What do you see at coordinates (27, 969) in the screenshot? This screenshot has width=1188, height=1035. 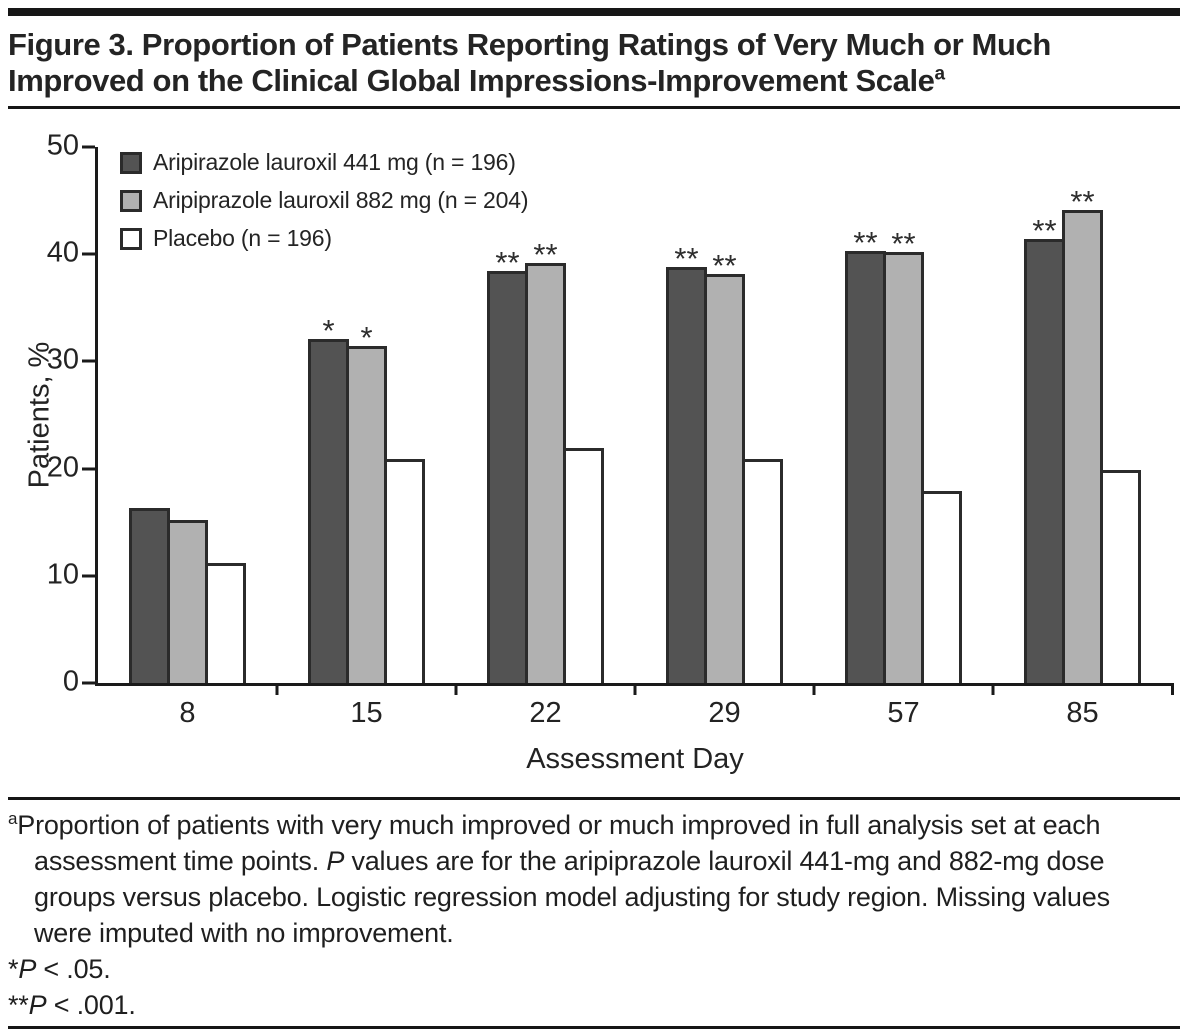 I see `sig1-p: P` at bounding box center [27, 969].